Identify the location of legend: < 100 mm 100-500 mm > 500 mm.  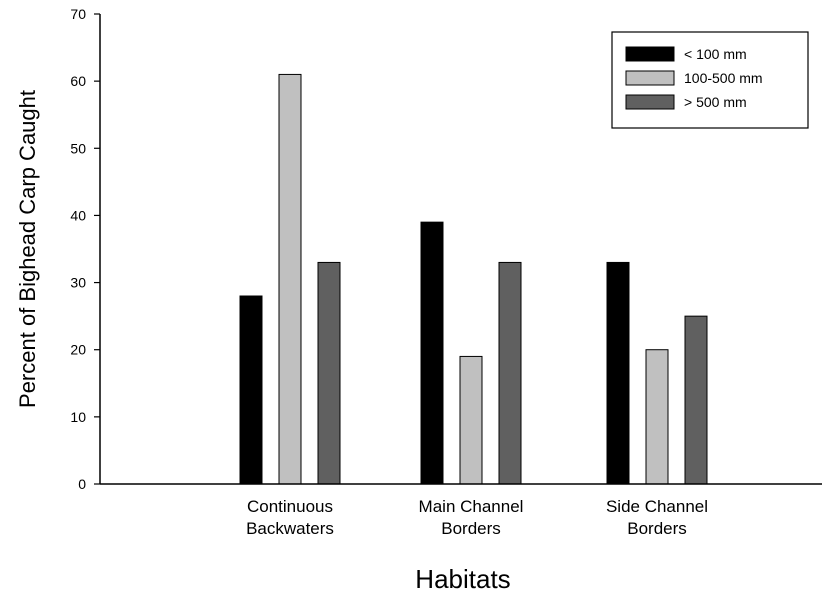
(710, 80).